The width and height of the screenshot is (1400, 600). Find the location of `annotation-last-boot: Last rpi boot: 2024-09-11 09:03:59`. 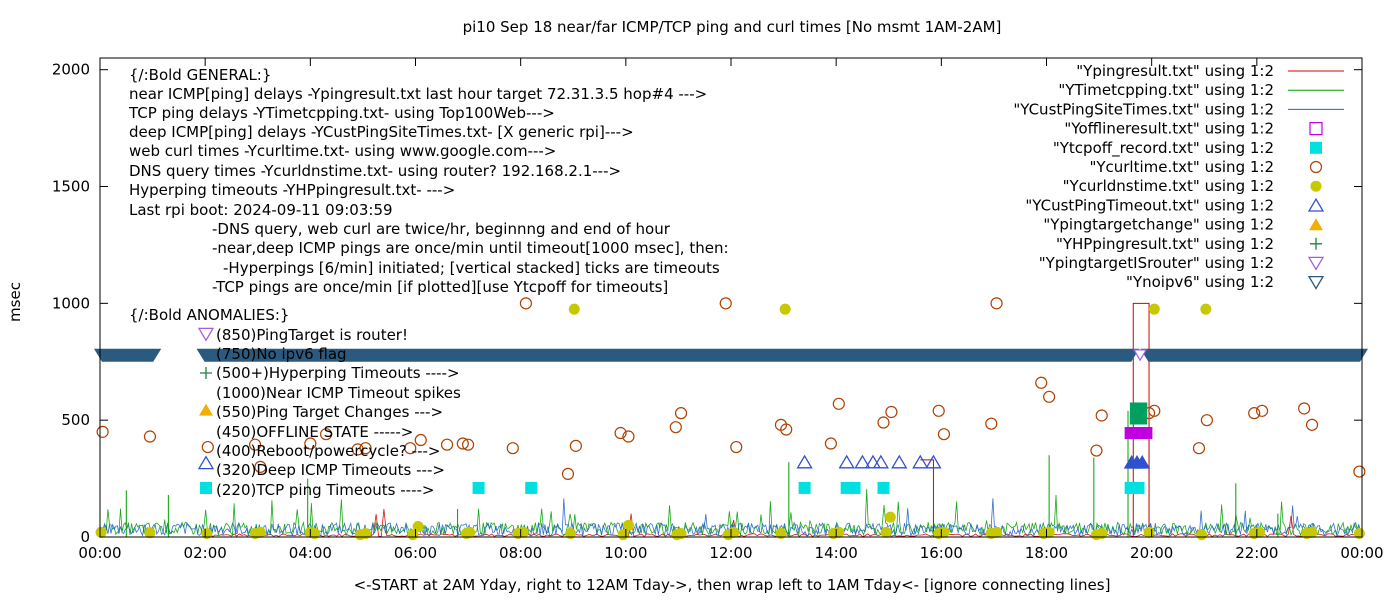

annotation-last-boot: Last rpi boot: 2024-09-11 09:03:59 is located at coordinates (261, 210).